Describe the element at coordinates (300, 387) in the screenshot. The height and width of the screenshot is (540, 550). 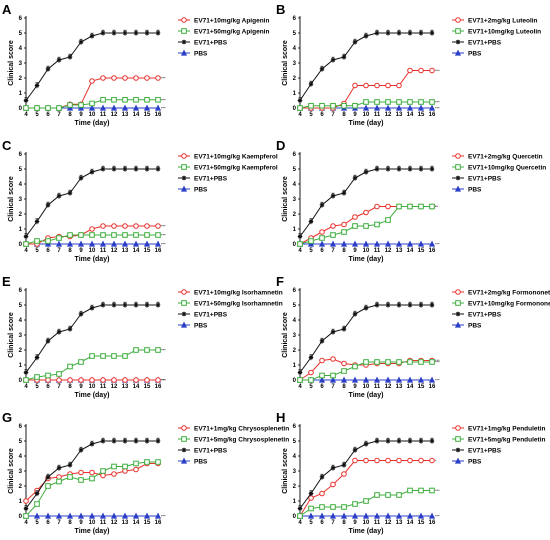
I see `x-tick-label: 4` at that location.